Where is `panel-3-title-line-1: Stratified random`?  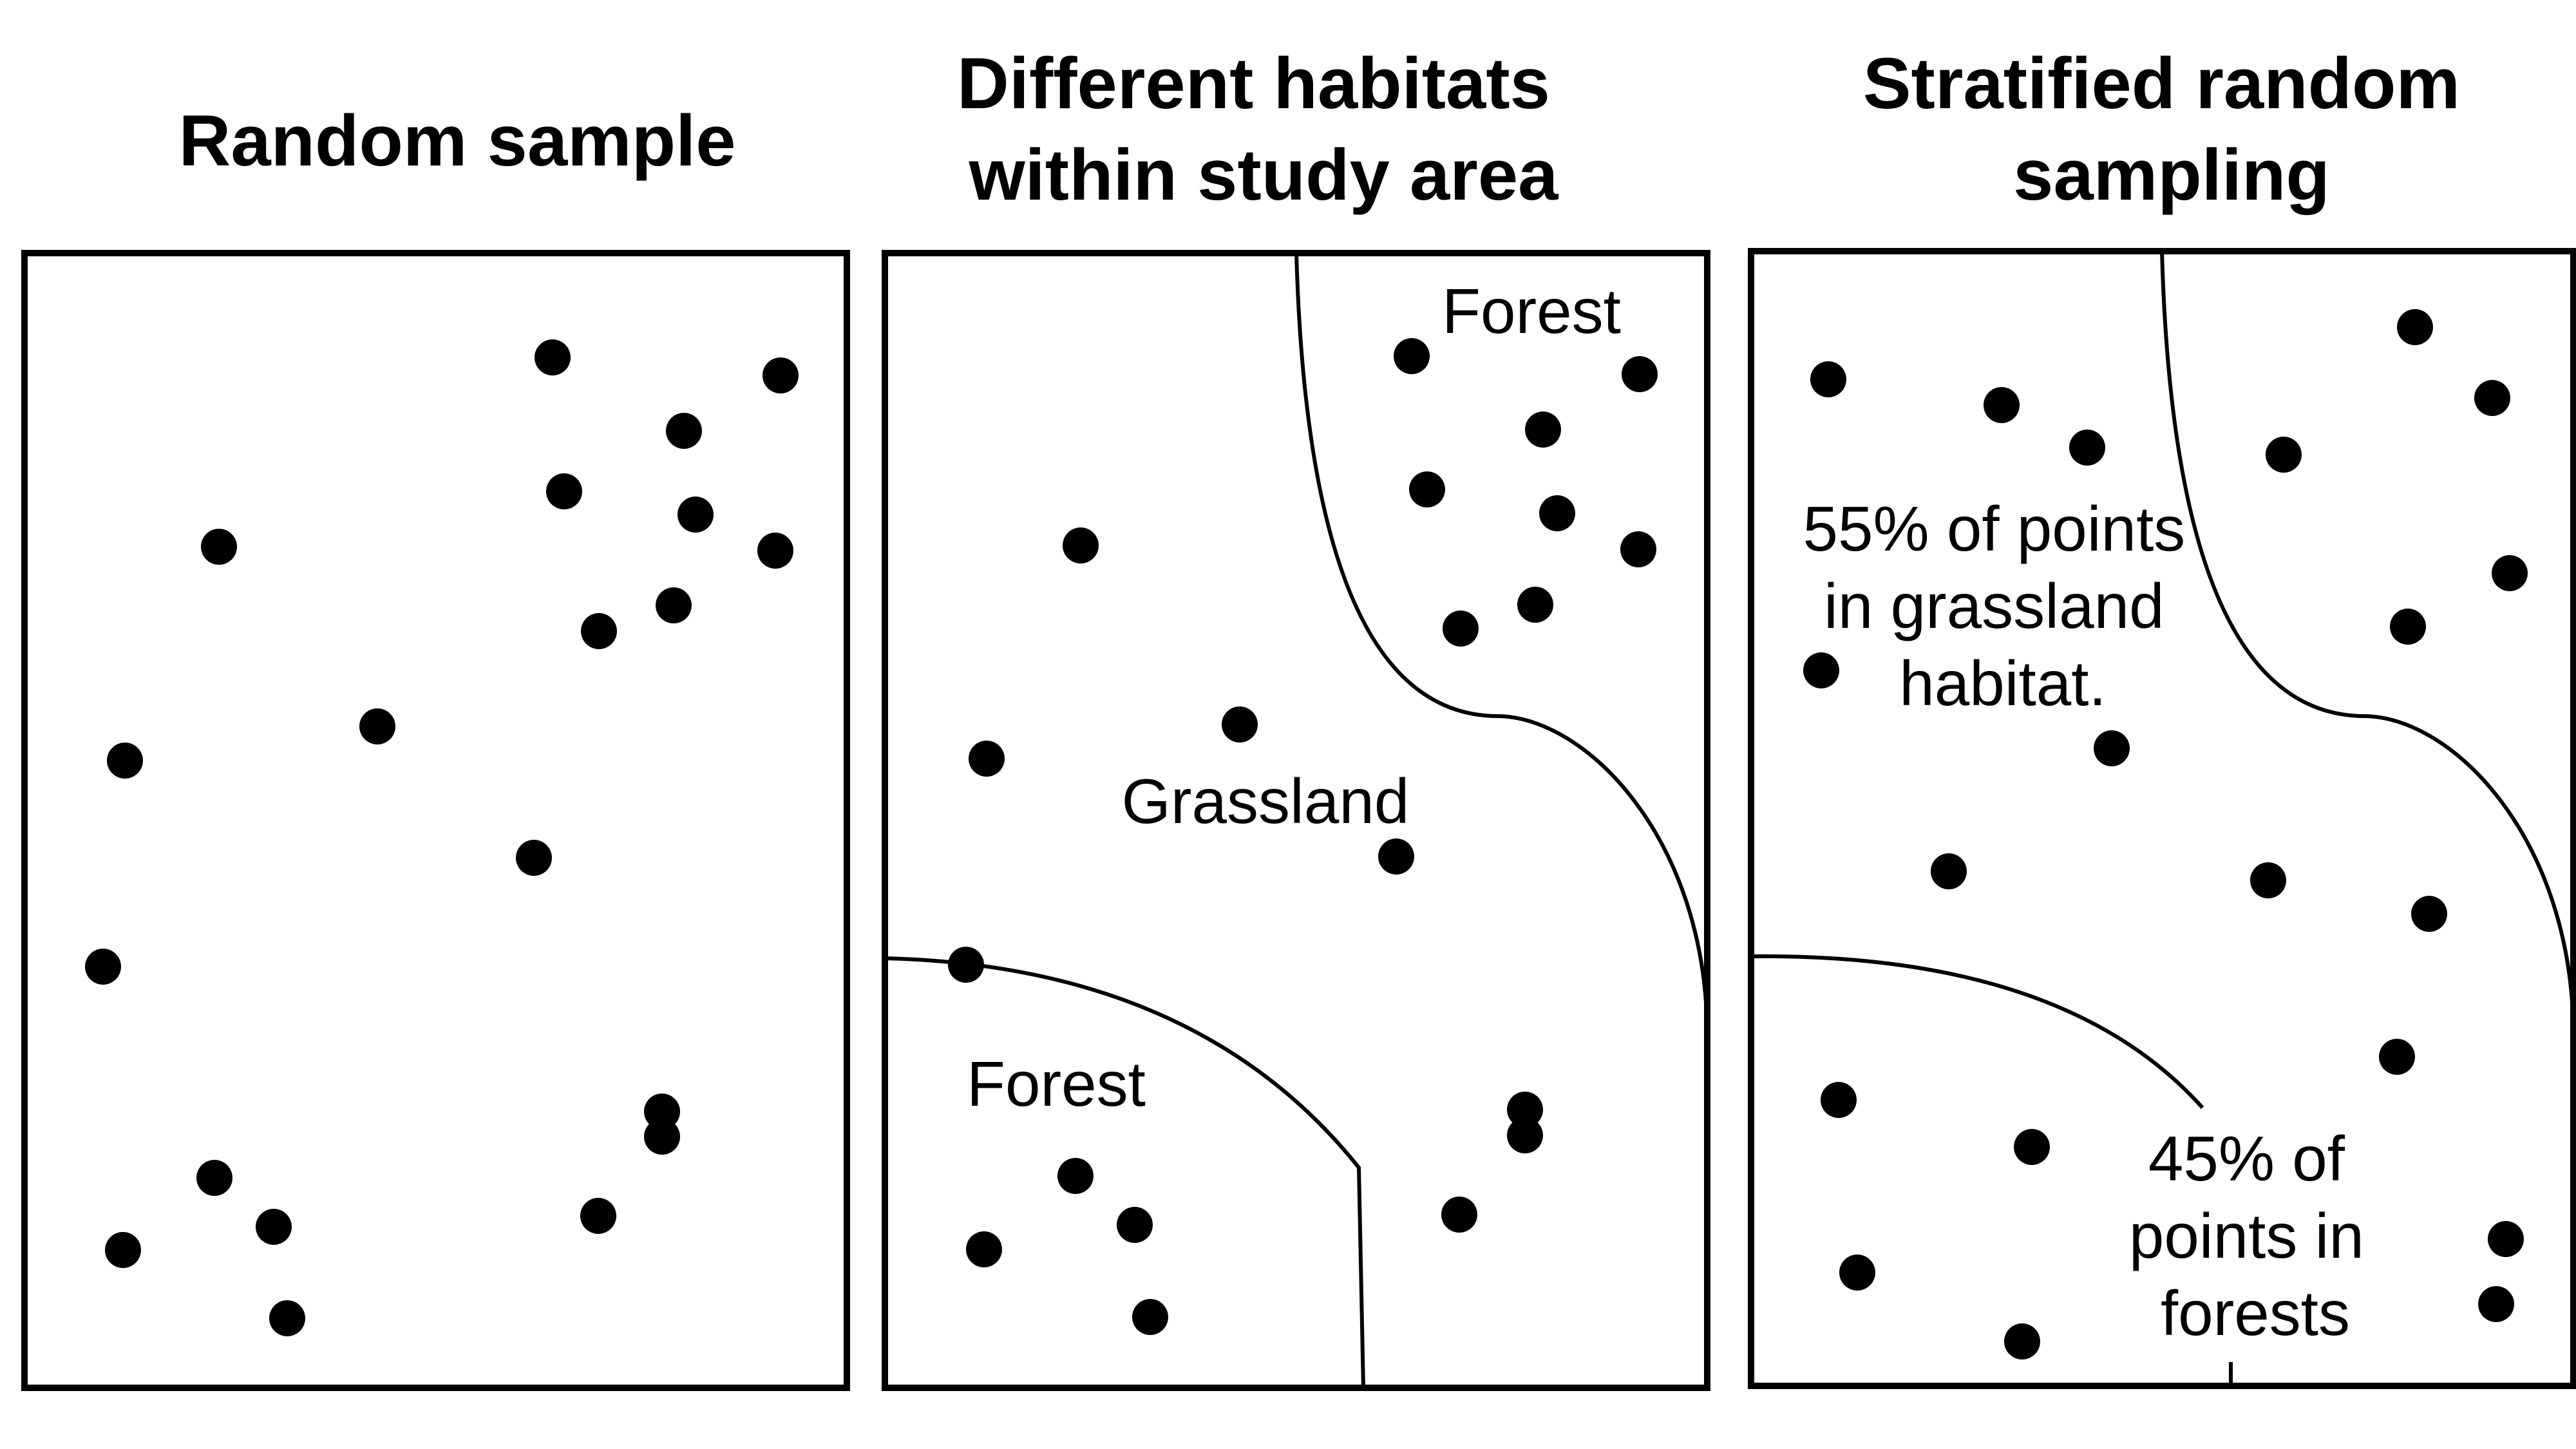
panel-3-title-line-1: Stratified random is located at coordinates (2161, 83).